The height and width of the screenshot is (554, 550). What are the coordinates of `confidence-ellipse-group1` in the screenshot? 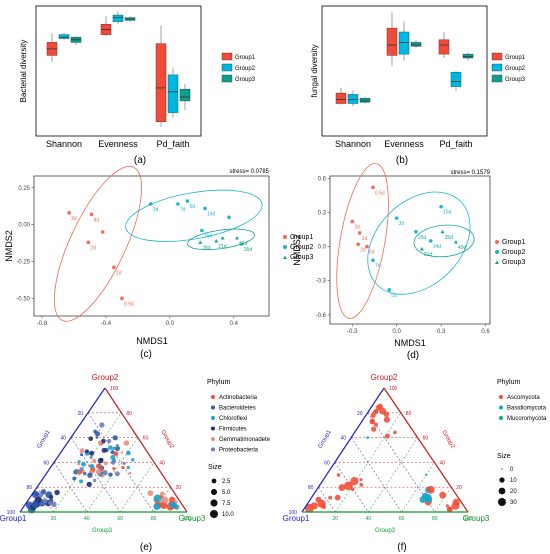 It's located at (362, 240).